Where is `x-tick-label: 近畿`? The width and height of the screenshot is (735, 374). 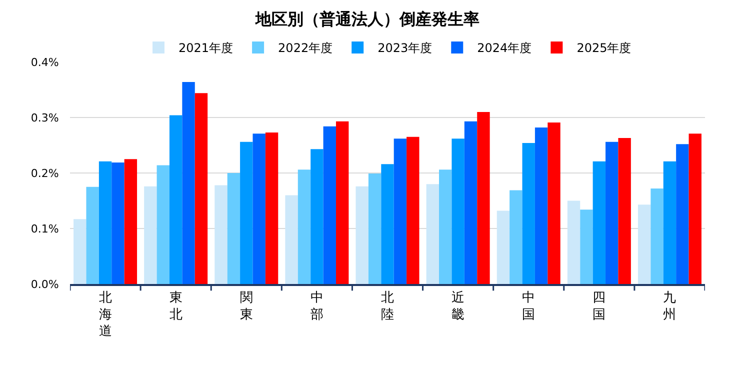 x-tick-label: 近畿 is located at coordinates (458, 306).